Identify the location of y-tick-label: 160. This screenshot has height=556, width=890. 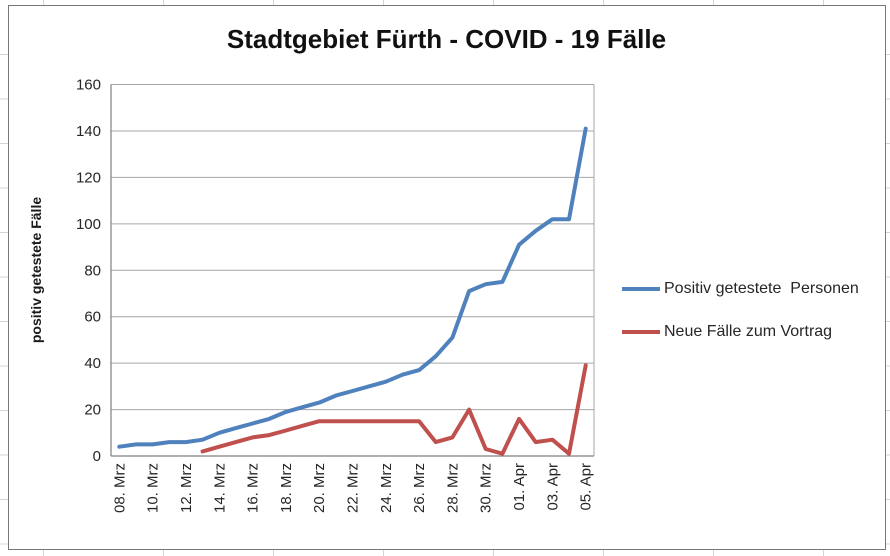
(88, 85).